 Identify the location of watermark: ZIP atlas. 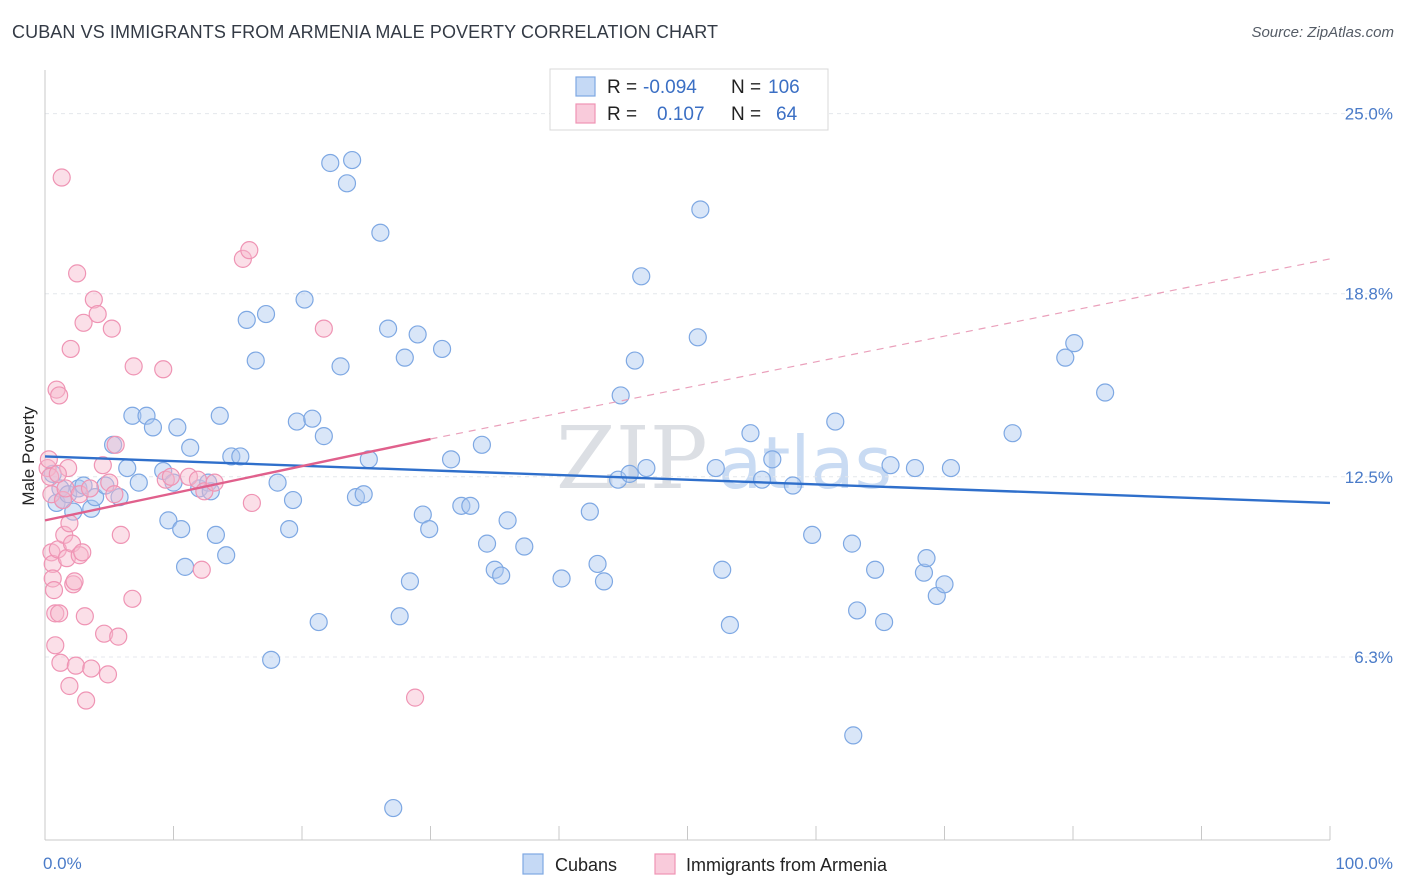
(724, 459).